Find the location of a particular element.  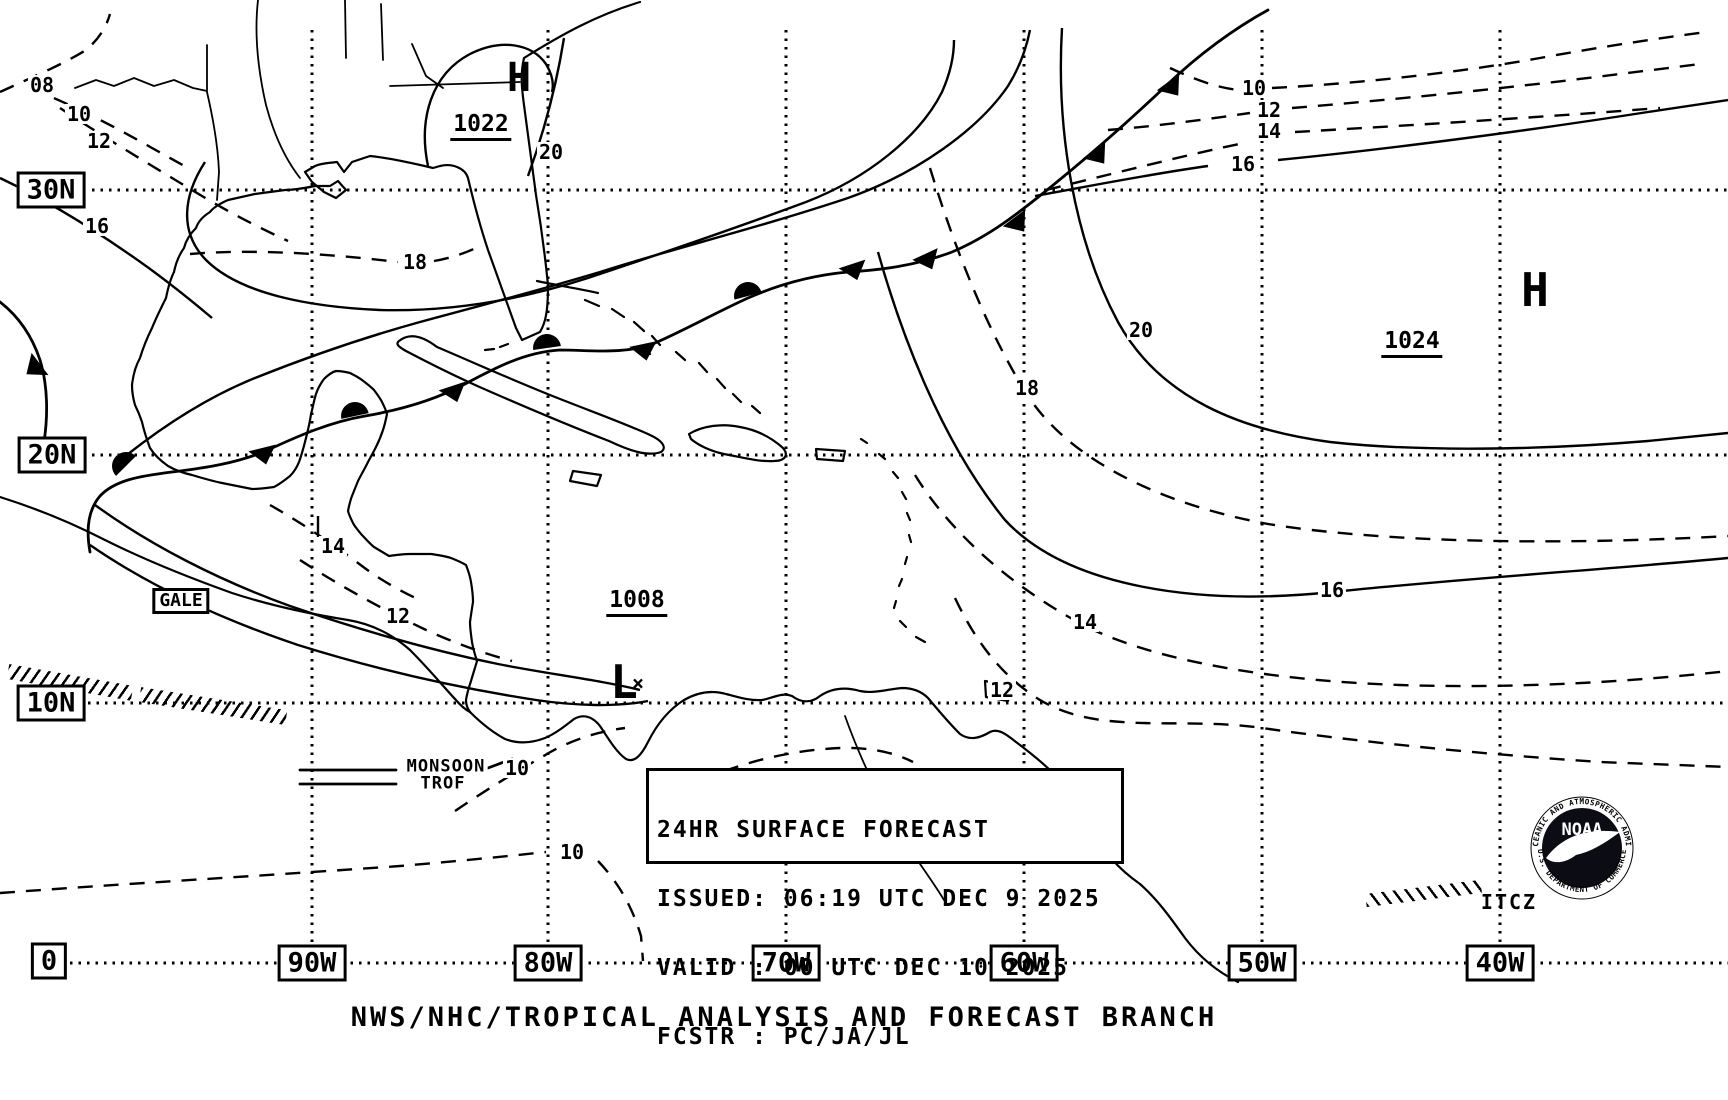

contour-venezuela-arc is located at coordinates (806, 764).